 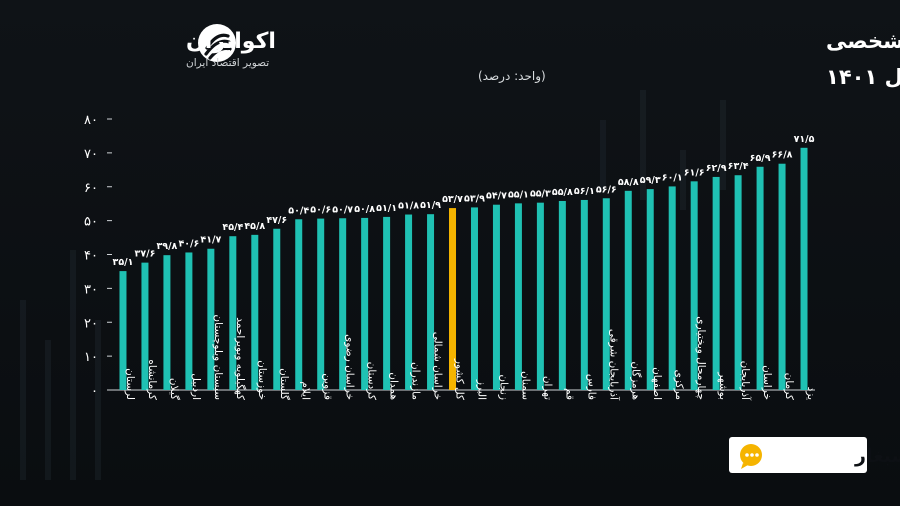 I want to click on data-label: ۴۷/۶, so click(x=276, y=220).